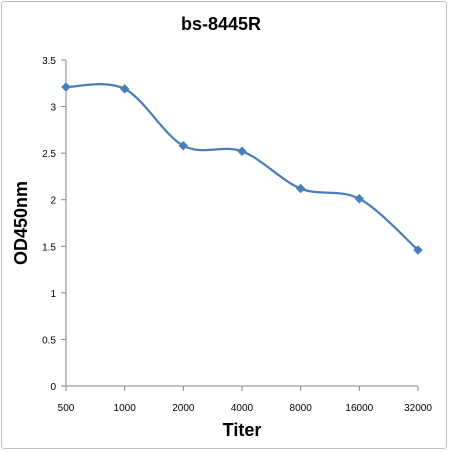 The height and width of the screenshot is (452, 450). Describe the element at coordinates (53, 201) in the screenshot. I see `y-tick-label: 2` at that location.